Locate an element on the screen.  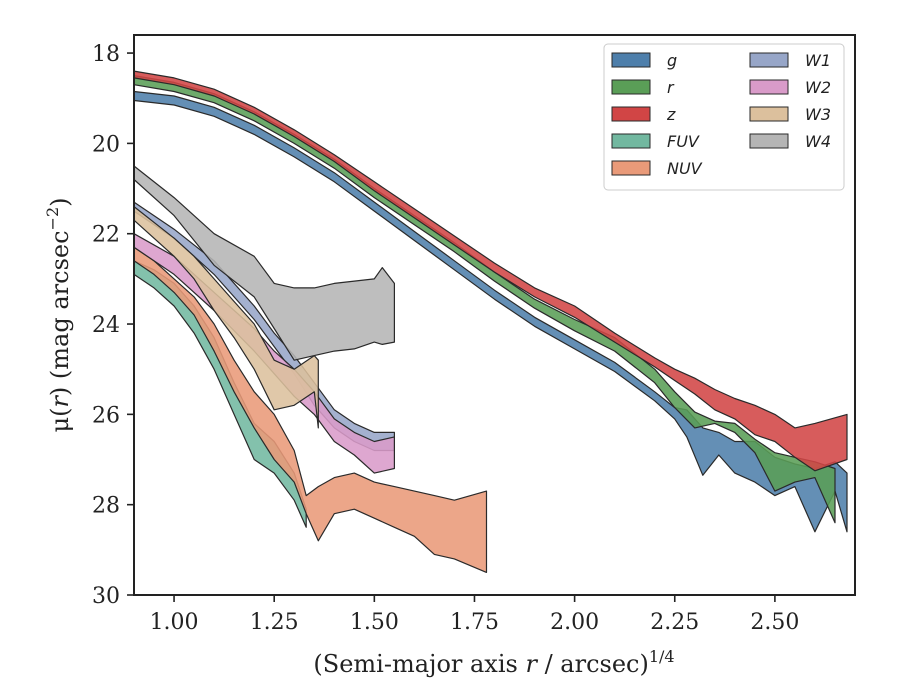
legend-label-z: z is located at coordinates (671, 114).